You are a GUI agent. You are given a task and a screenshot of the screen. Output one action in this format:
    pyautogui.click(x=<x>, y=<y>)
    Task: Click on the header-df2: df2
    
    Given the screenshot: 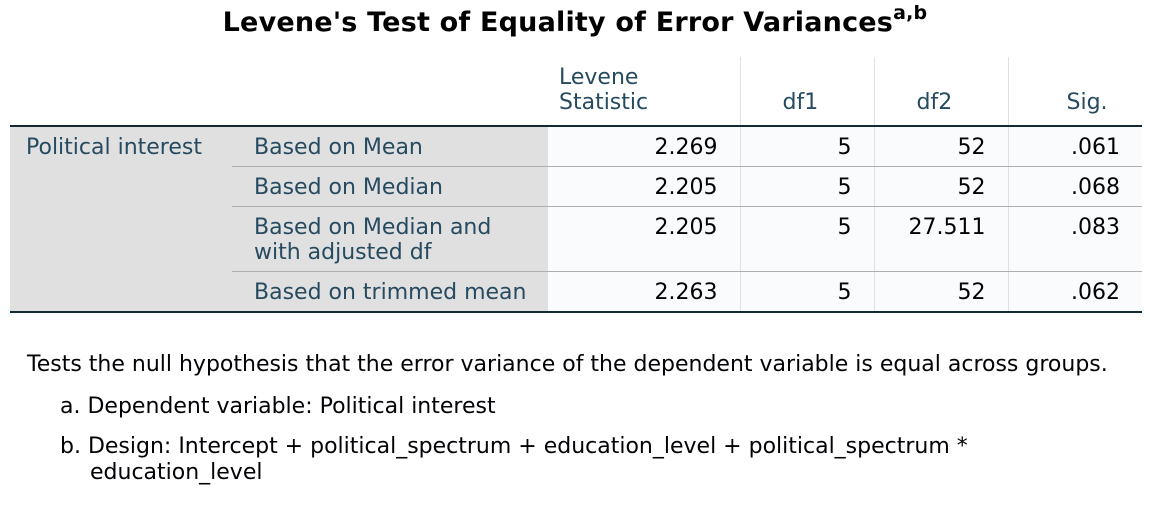 What is the action you would take?
    pyautogui.click(x=940, y=91)
    